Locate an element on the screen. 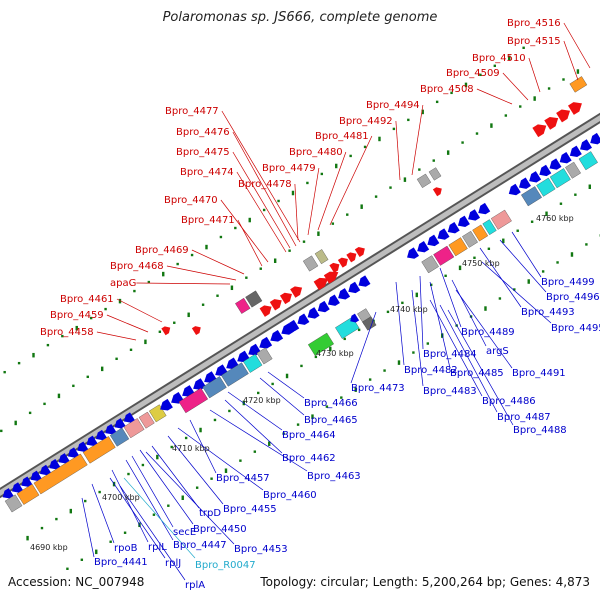 This screenshot has width=600, height=600. forward-gene-label: Bpro_4480 is located at coordinates (316, 152).